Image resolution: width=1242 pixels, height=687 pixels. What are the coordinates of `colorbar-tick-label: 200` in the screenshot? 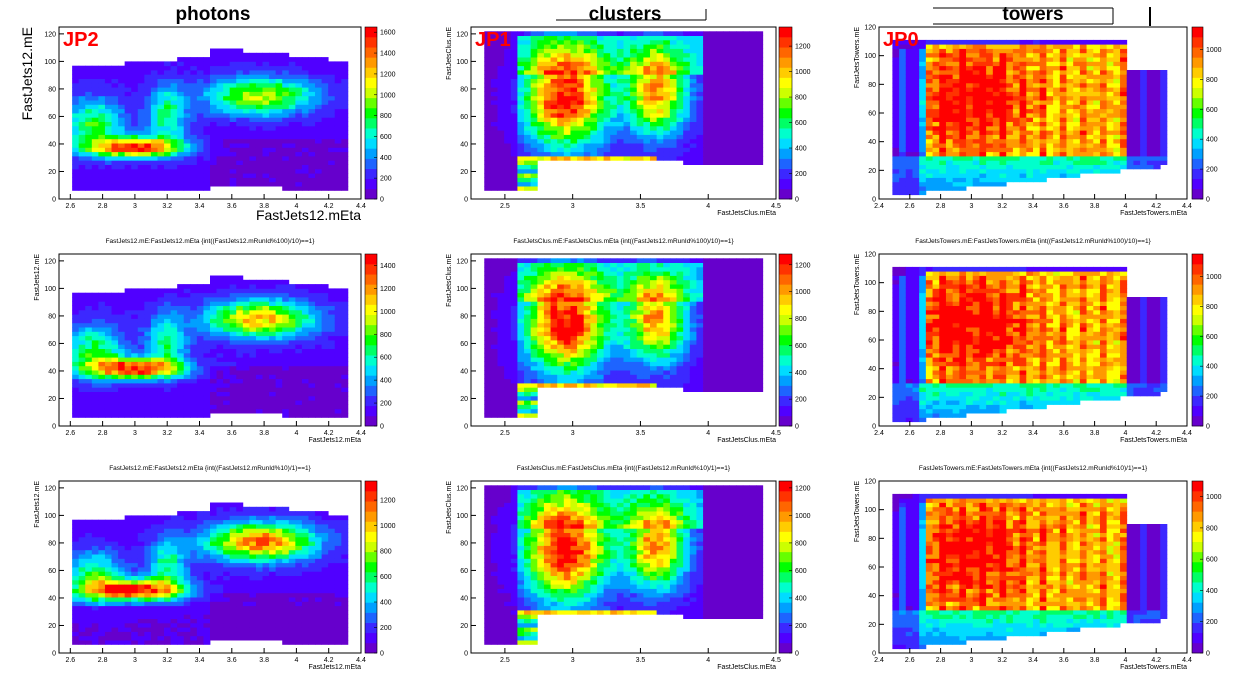 It's located at (386, 179).